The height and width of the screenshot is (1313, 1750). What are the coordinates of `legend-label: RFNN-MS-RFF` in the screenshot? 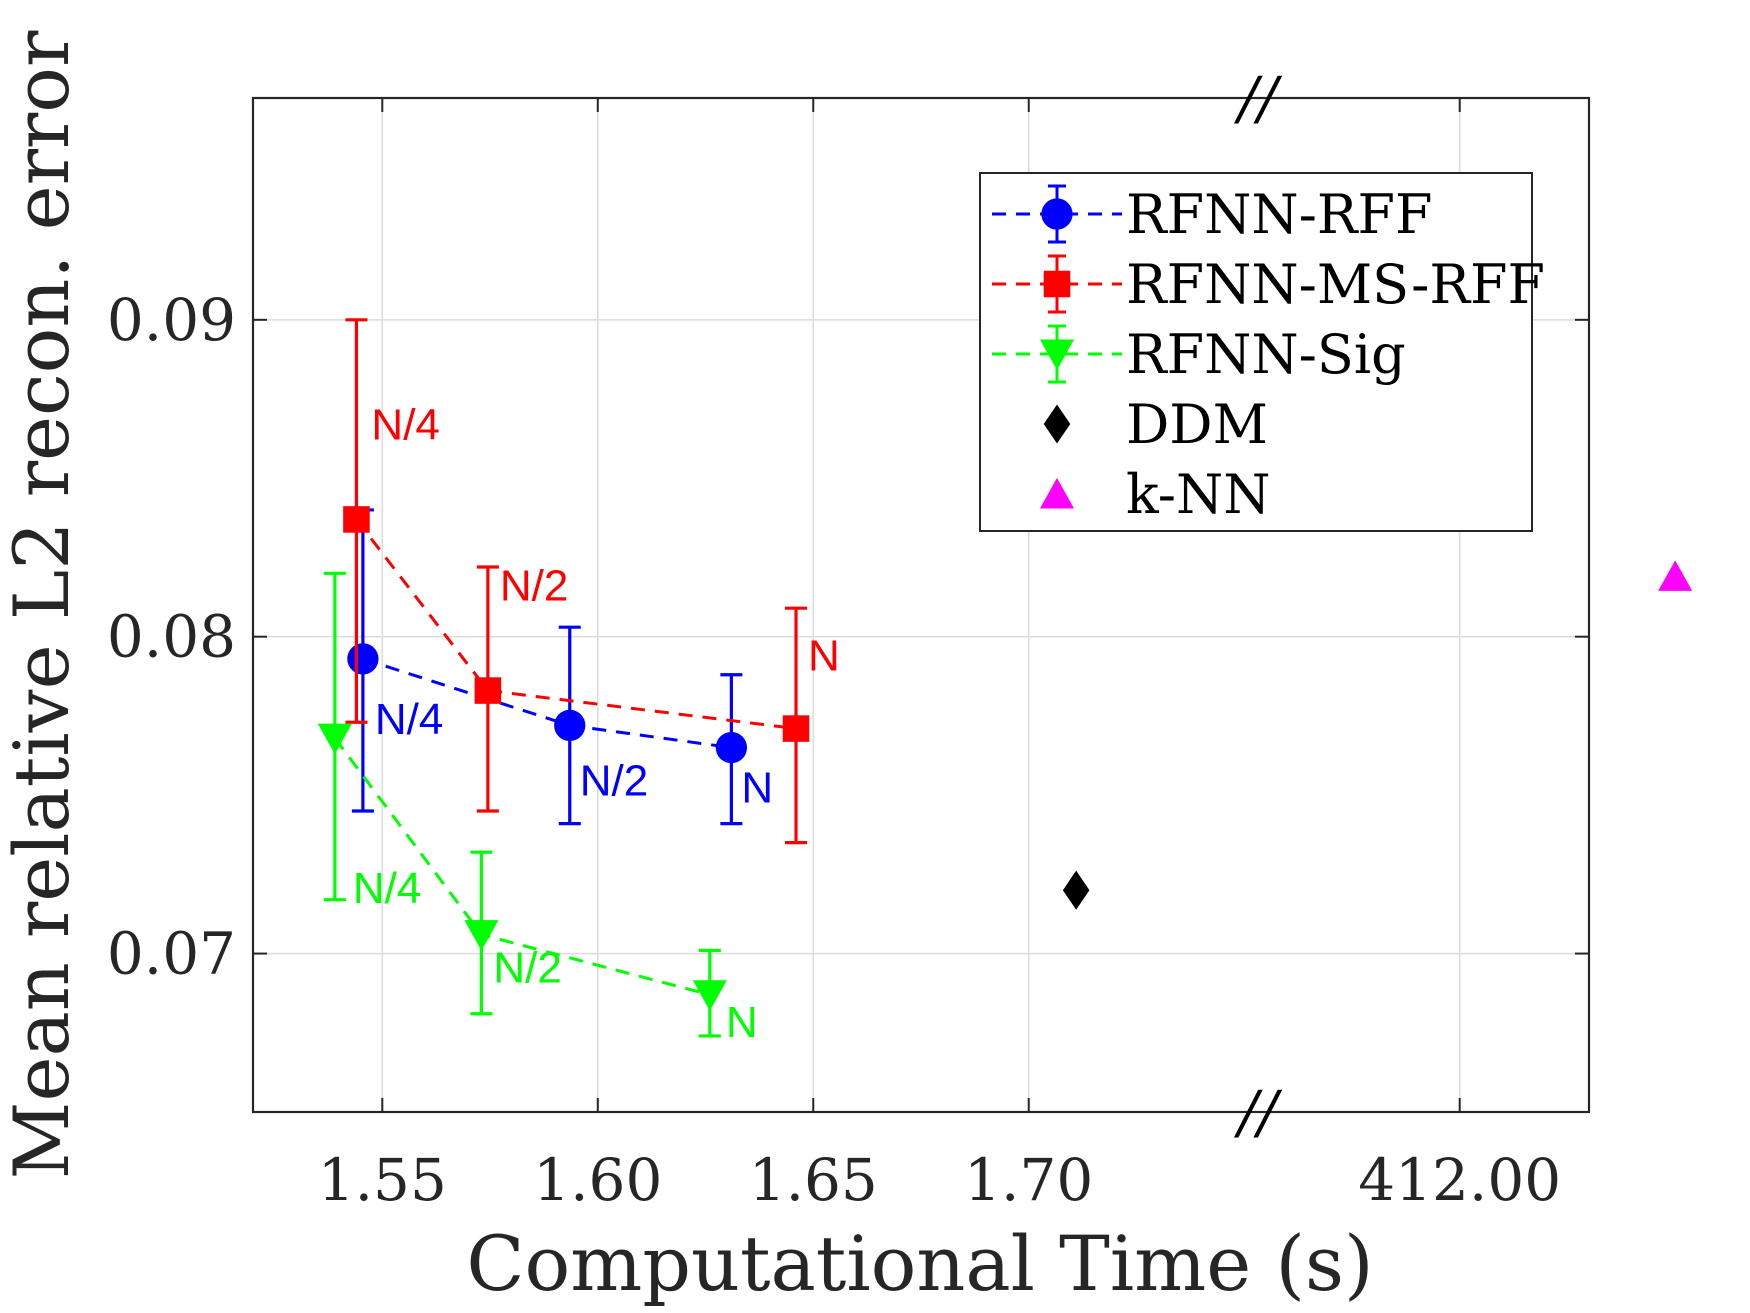 It's located at (1335, 284).